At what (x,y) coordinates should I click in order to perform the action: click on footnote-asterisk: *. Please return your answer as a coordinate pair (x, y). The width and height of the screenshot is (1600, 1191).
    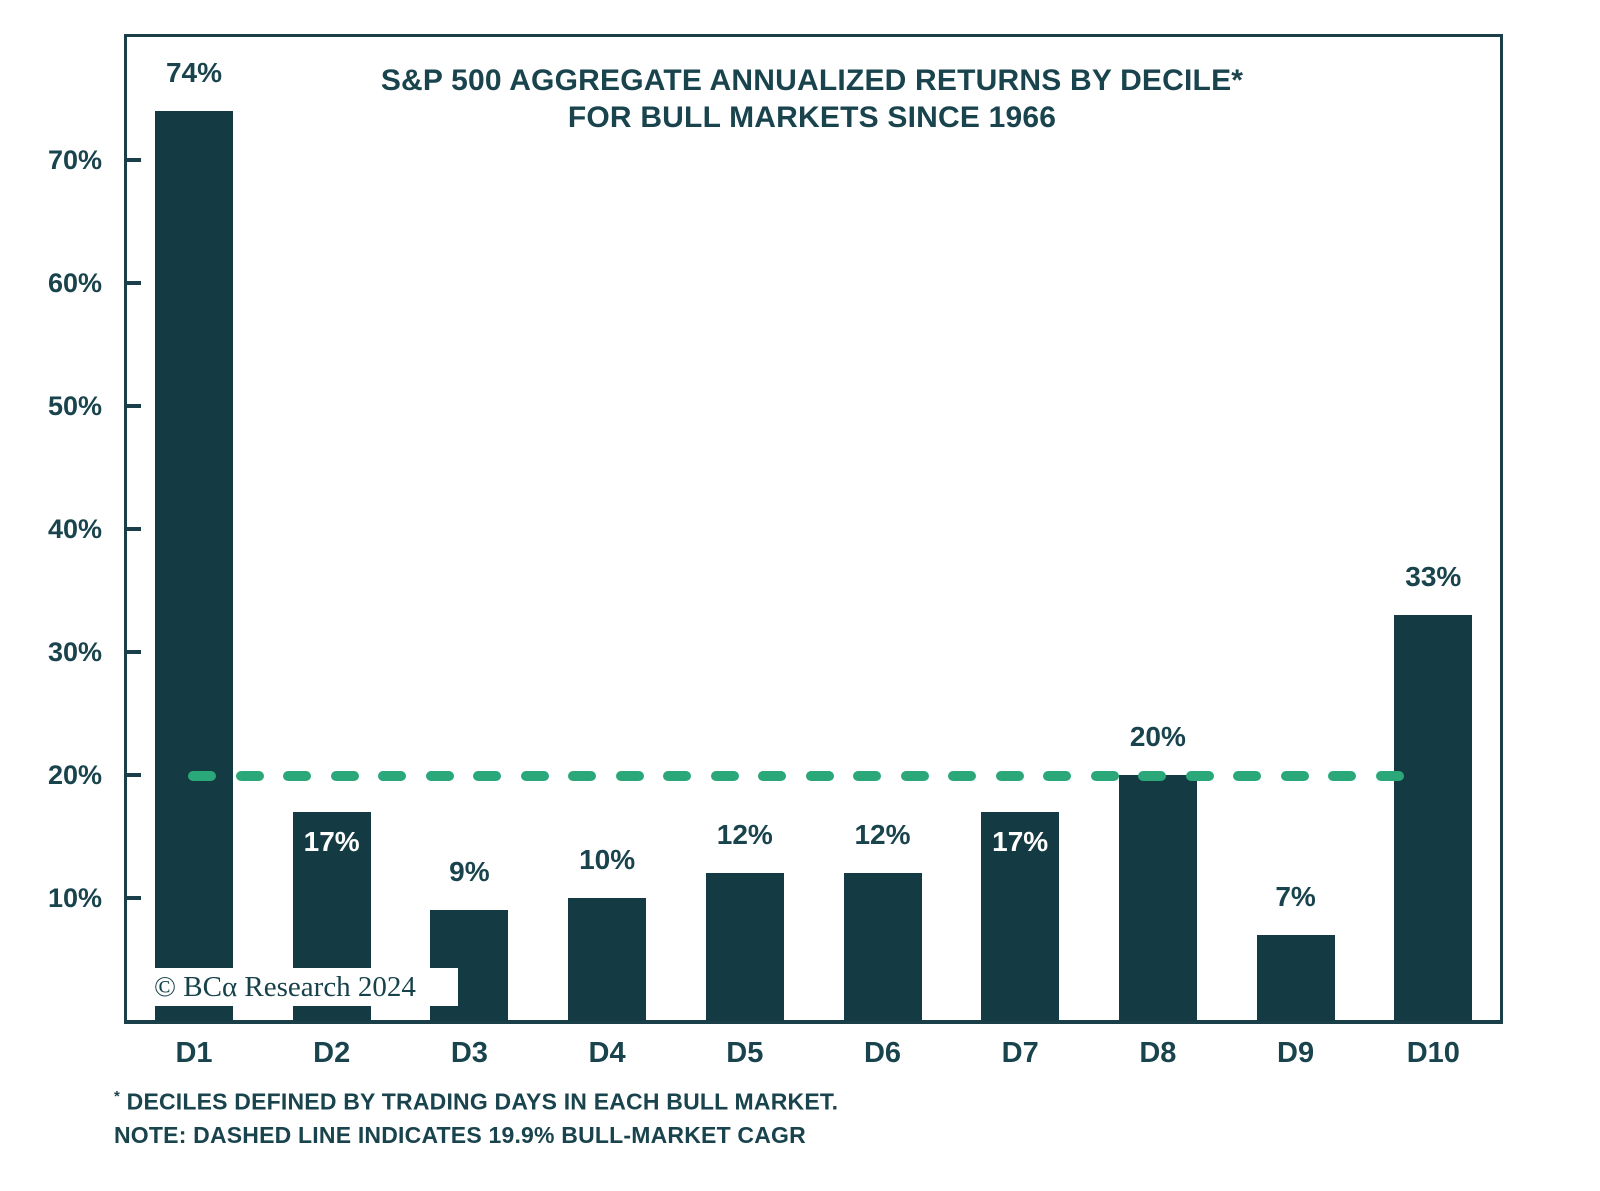
    Looking at the image, I should click on (117, 1096).